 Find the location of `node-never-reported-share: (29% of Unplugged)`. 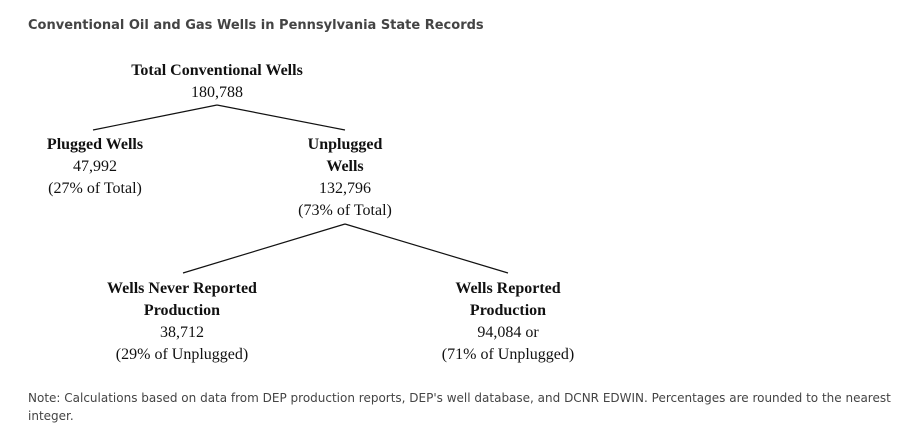

node-never-reported-share: (29% of Unplugged) is located at coordinates (182, 354).